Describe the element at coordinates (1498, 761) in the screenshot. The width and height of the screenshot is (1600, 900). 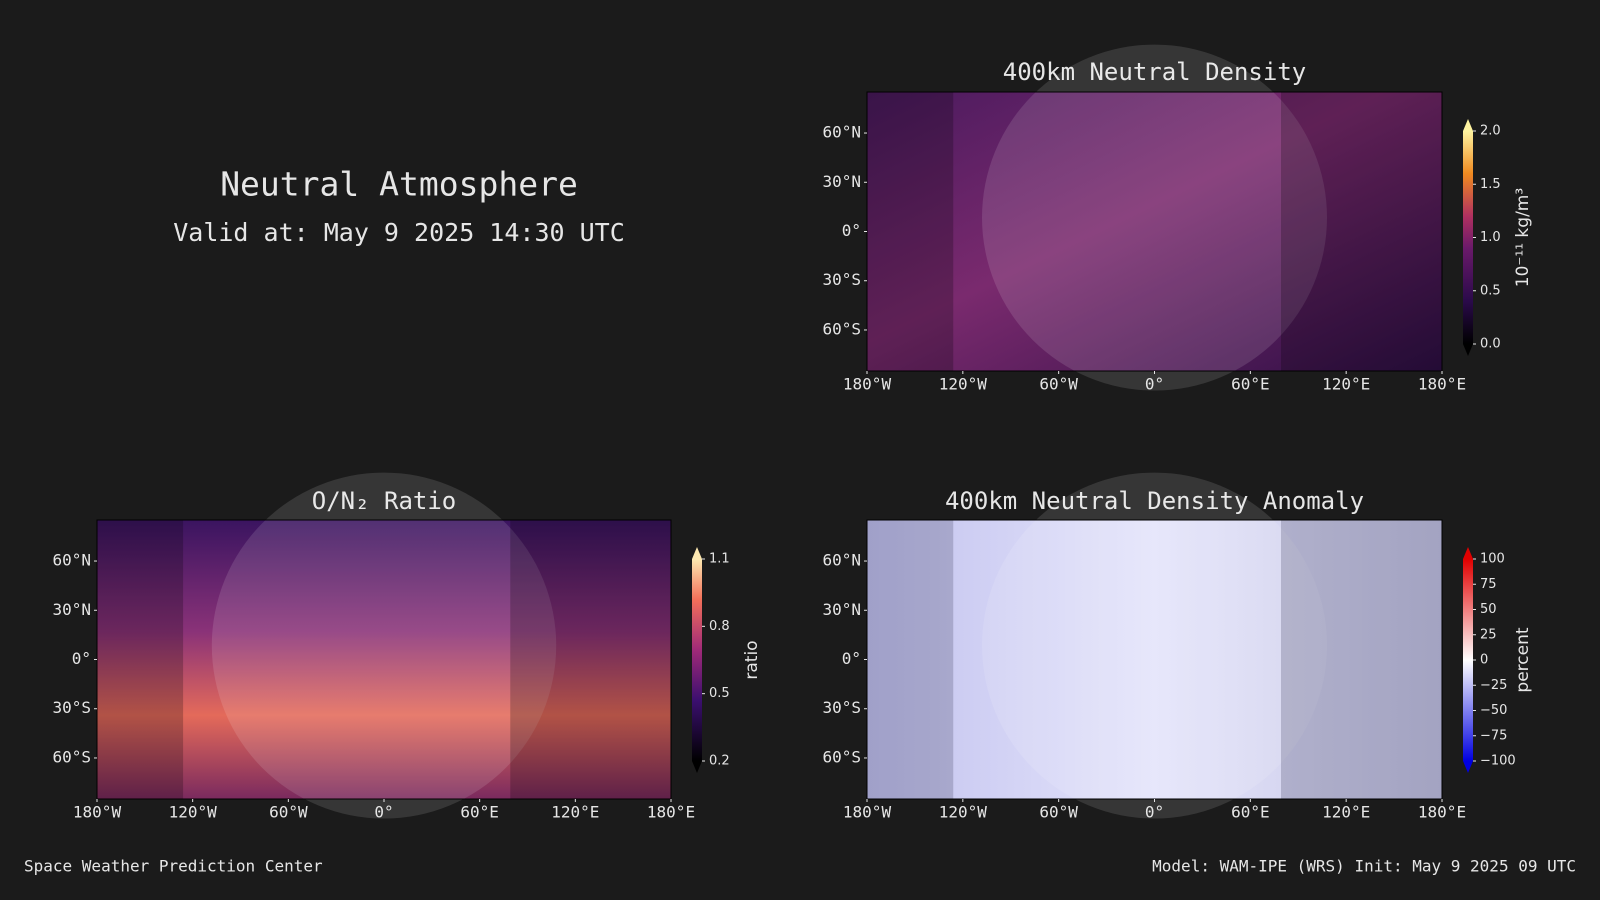
I see `colorbar-tick-label: −100` at that location.